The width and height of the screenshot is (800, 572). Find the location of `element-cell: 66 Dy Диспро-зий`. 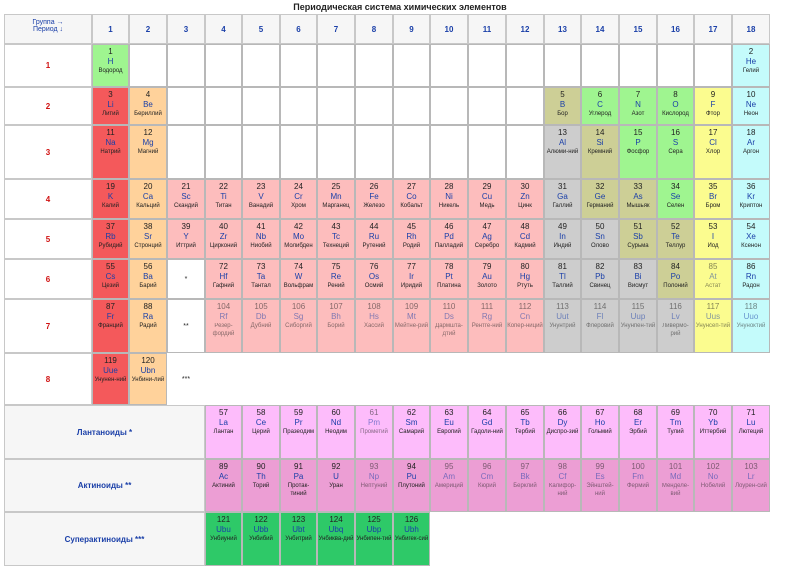

element-cell: 66 Dy Диспро-зий is located at coordinates (562, 432).